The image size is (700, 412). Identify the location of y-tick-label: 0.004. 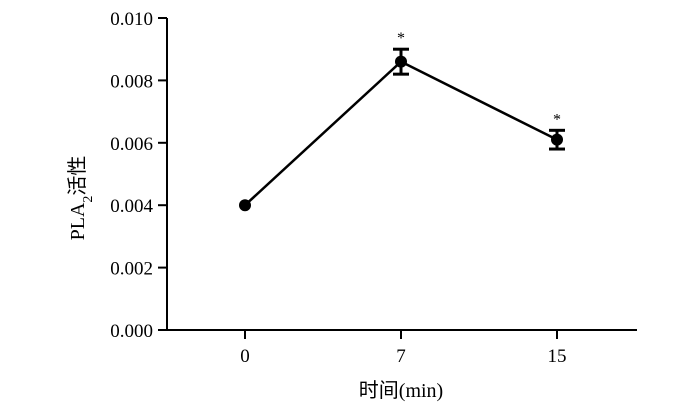
(131, 206).